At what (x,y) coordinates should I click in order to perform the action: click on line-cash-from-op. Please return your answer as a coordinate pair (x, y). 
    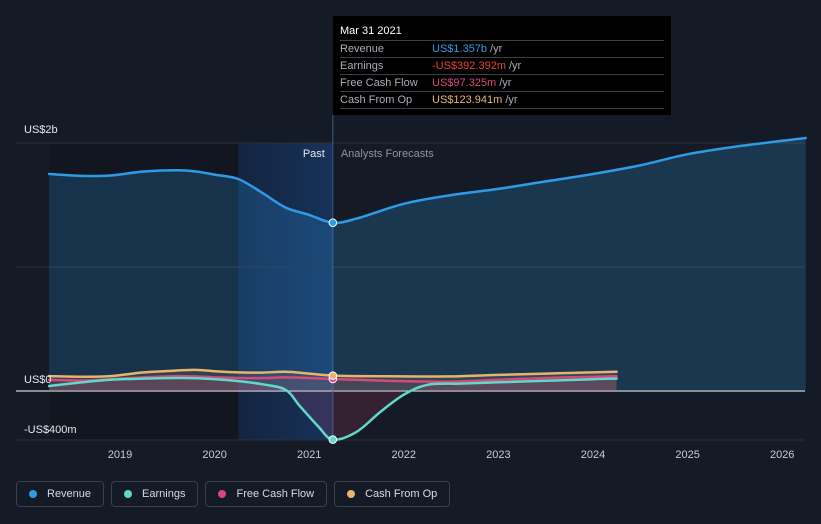
    Looking at the image, I should click on (332, 373).